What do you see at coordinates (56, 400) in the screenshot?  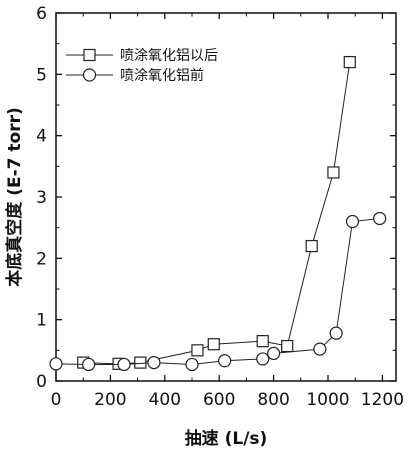 I see `x-tick-label: 0` at bounding box center [56, 400].